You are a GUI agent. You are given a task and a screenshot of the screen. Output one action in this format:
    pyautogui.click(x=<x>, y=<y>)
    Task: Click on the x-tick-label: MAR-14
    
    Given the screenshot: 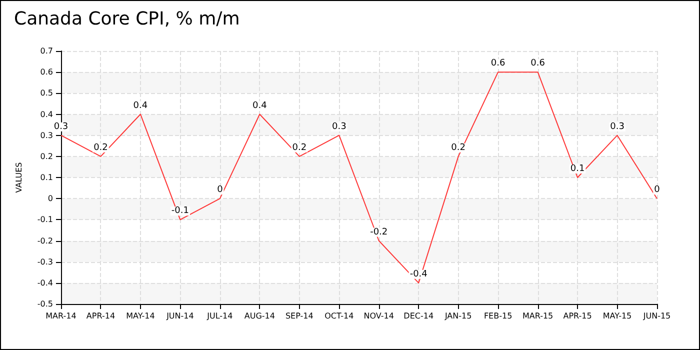 What is the action you would take?
    pyautogui.click(x=61, y=316)
    